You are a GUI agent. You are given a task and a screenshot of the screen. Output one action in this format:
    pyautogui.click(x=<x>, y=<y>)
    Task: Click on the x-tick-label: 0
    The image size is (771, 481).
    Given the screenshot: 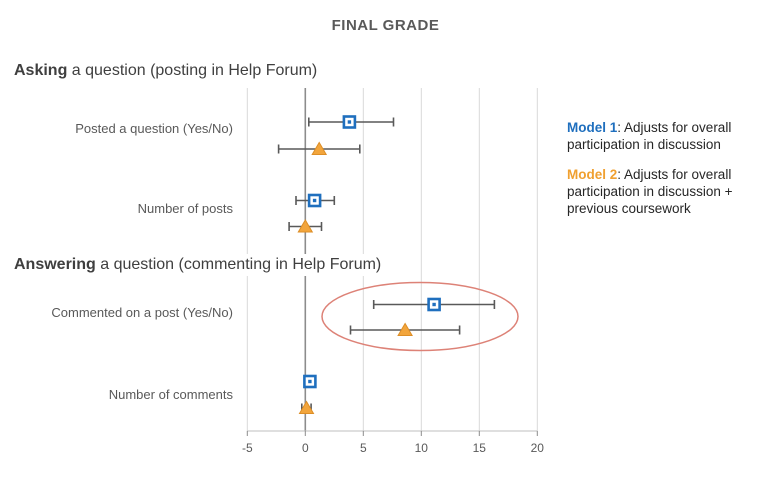 What is the action you would take?
    pyautogui.click(x=305, y=448)
    